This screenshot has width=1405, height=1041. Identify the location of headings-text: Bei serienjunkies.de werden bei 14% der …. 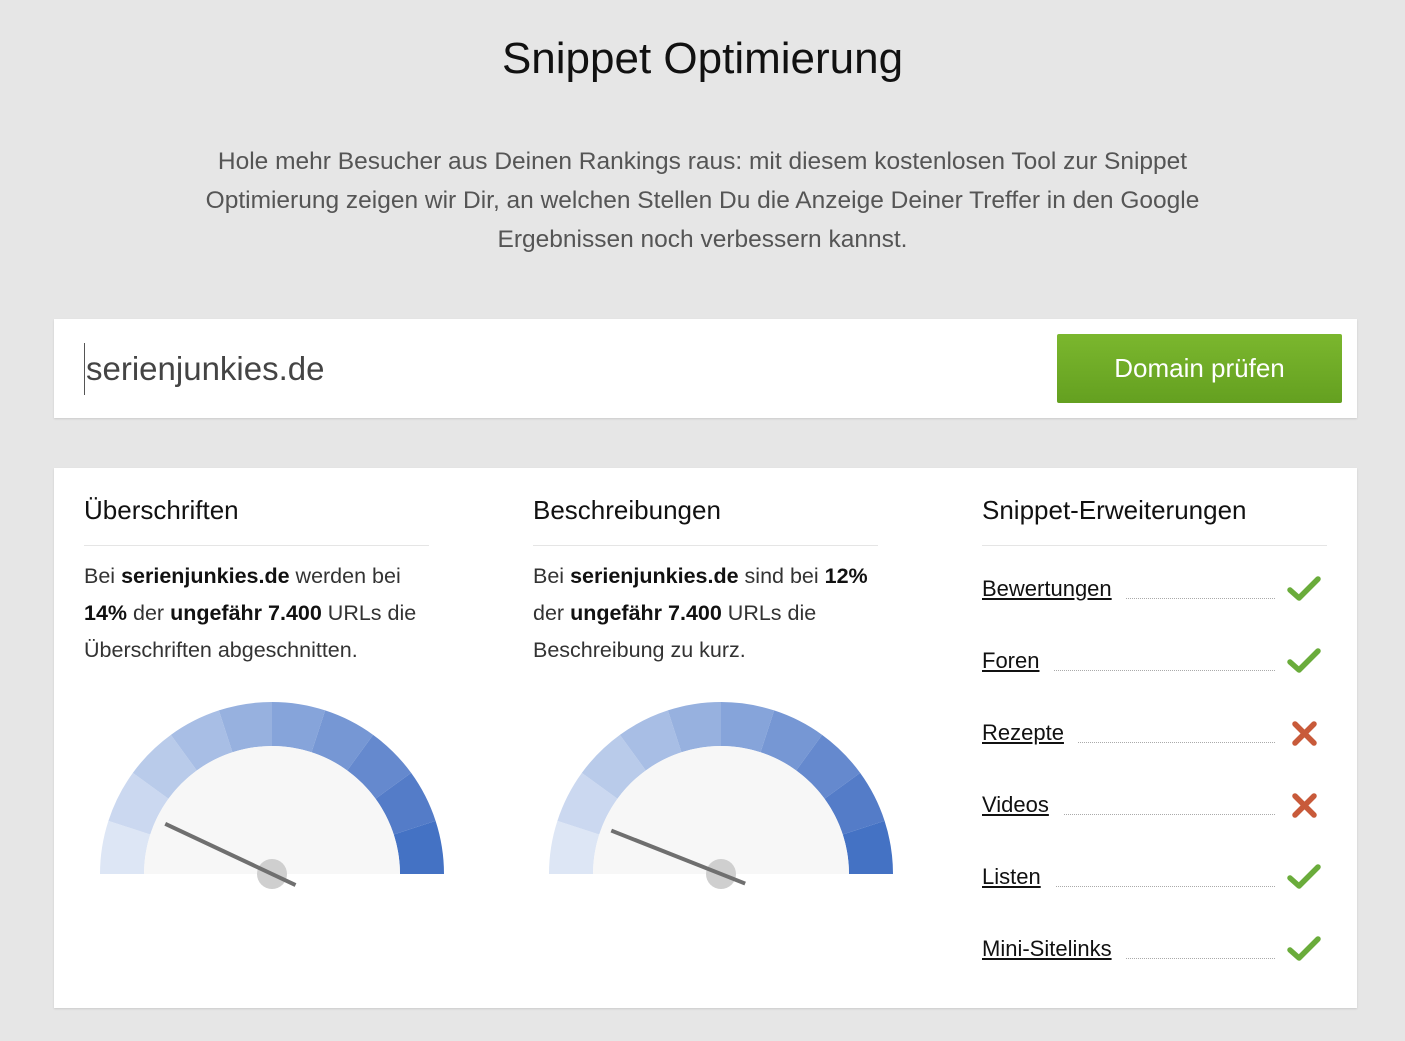
(256, 613).